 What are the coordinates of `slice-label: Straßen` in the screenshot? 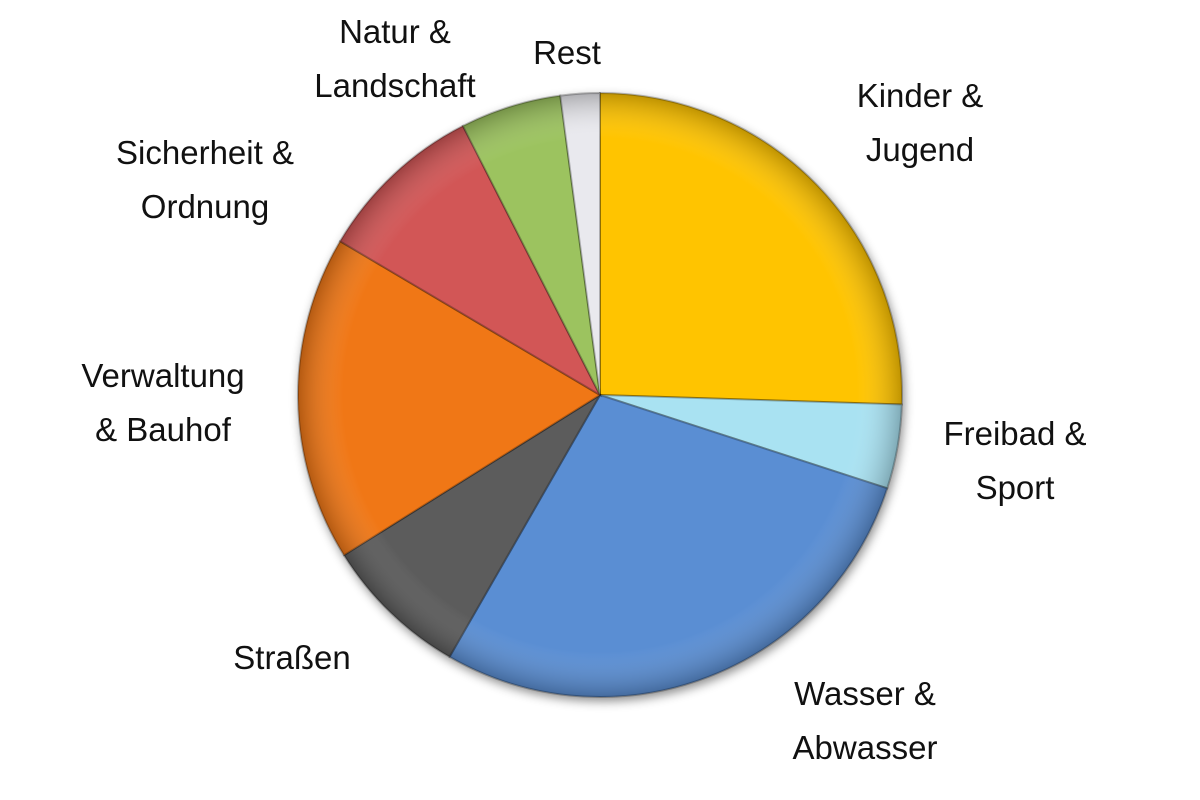 It's located at (291, 657).